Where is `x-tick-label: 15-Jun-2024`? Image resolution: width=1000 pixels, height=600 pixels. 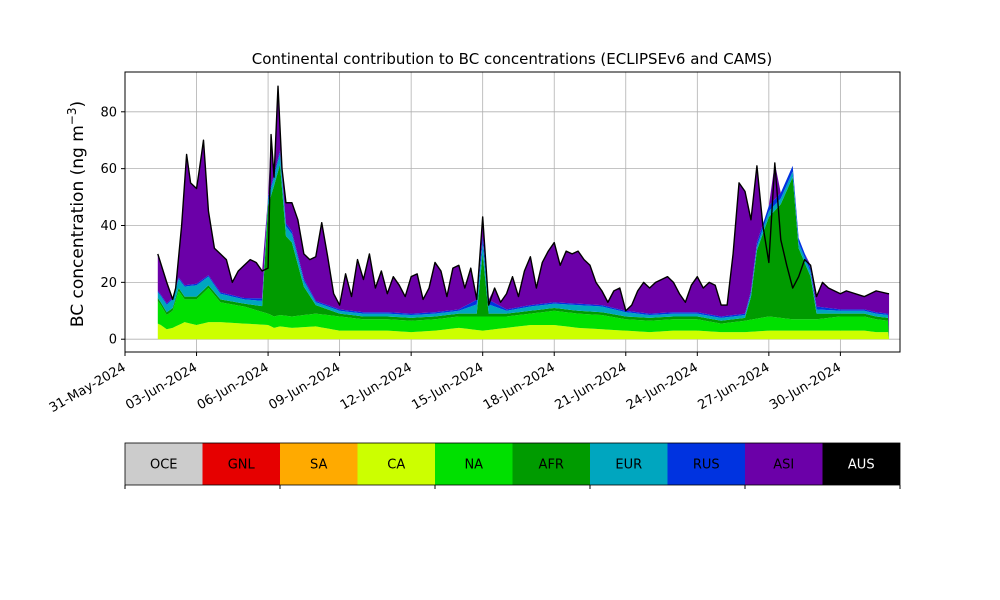
x-tick-label: 15-Jun-2024 is located at coordinates (447, 386).